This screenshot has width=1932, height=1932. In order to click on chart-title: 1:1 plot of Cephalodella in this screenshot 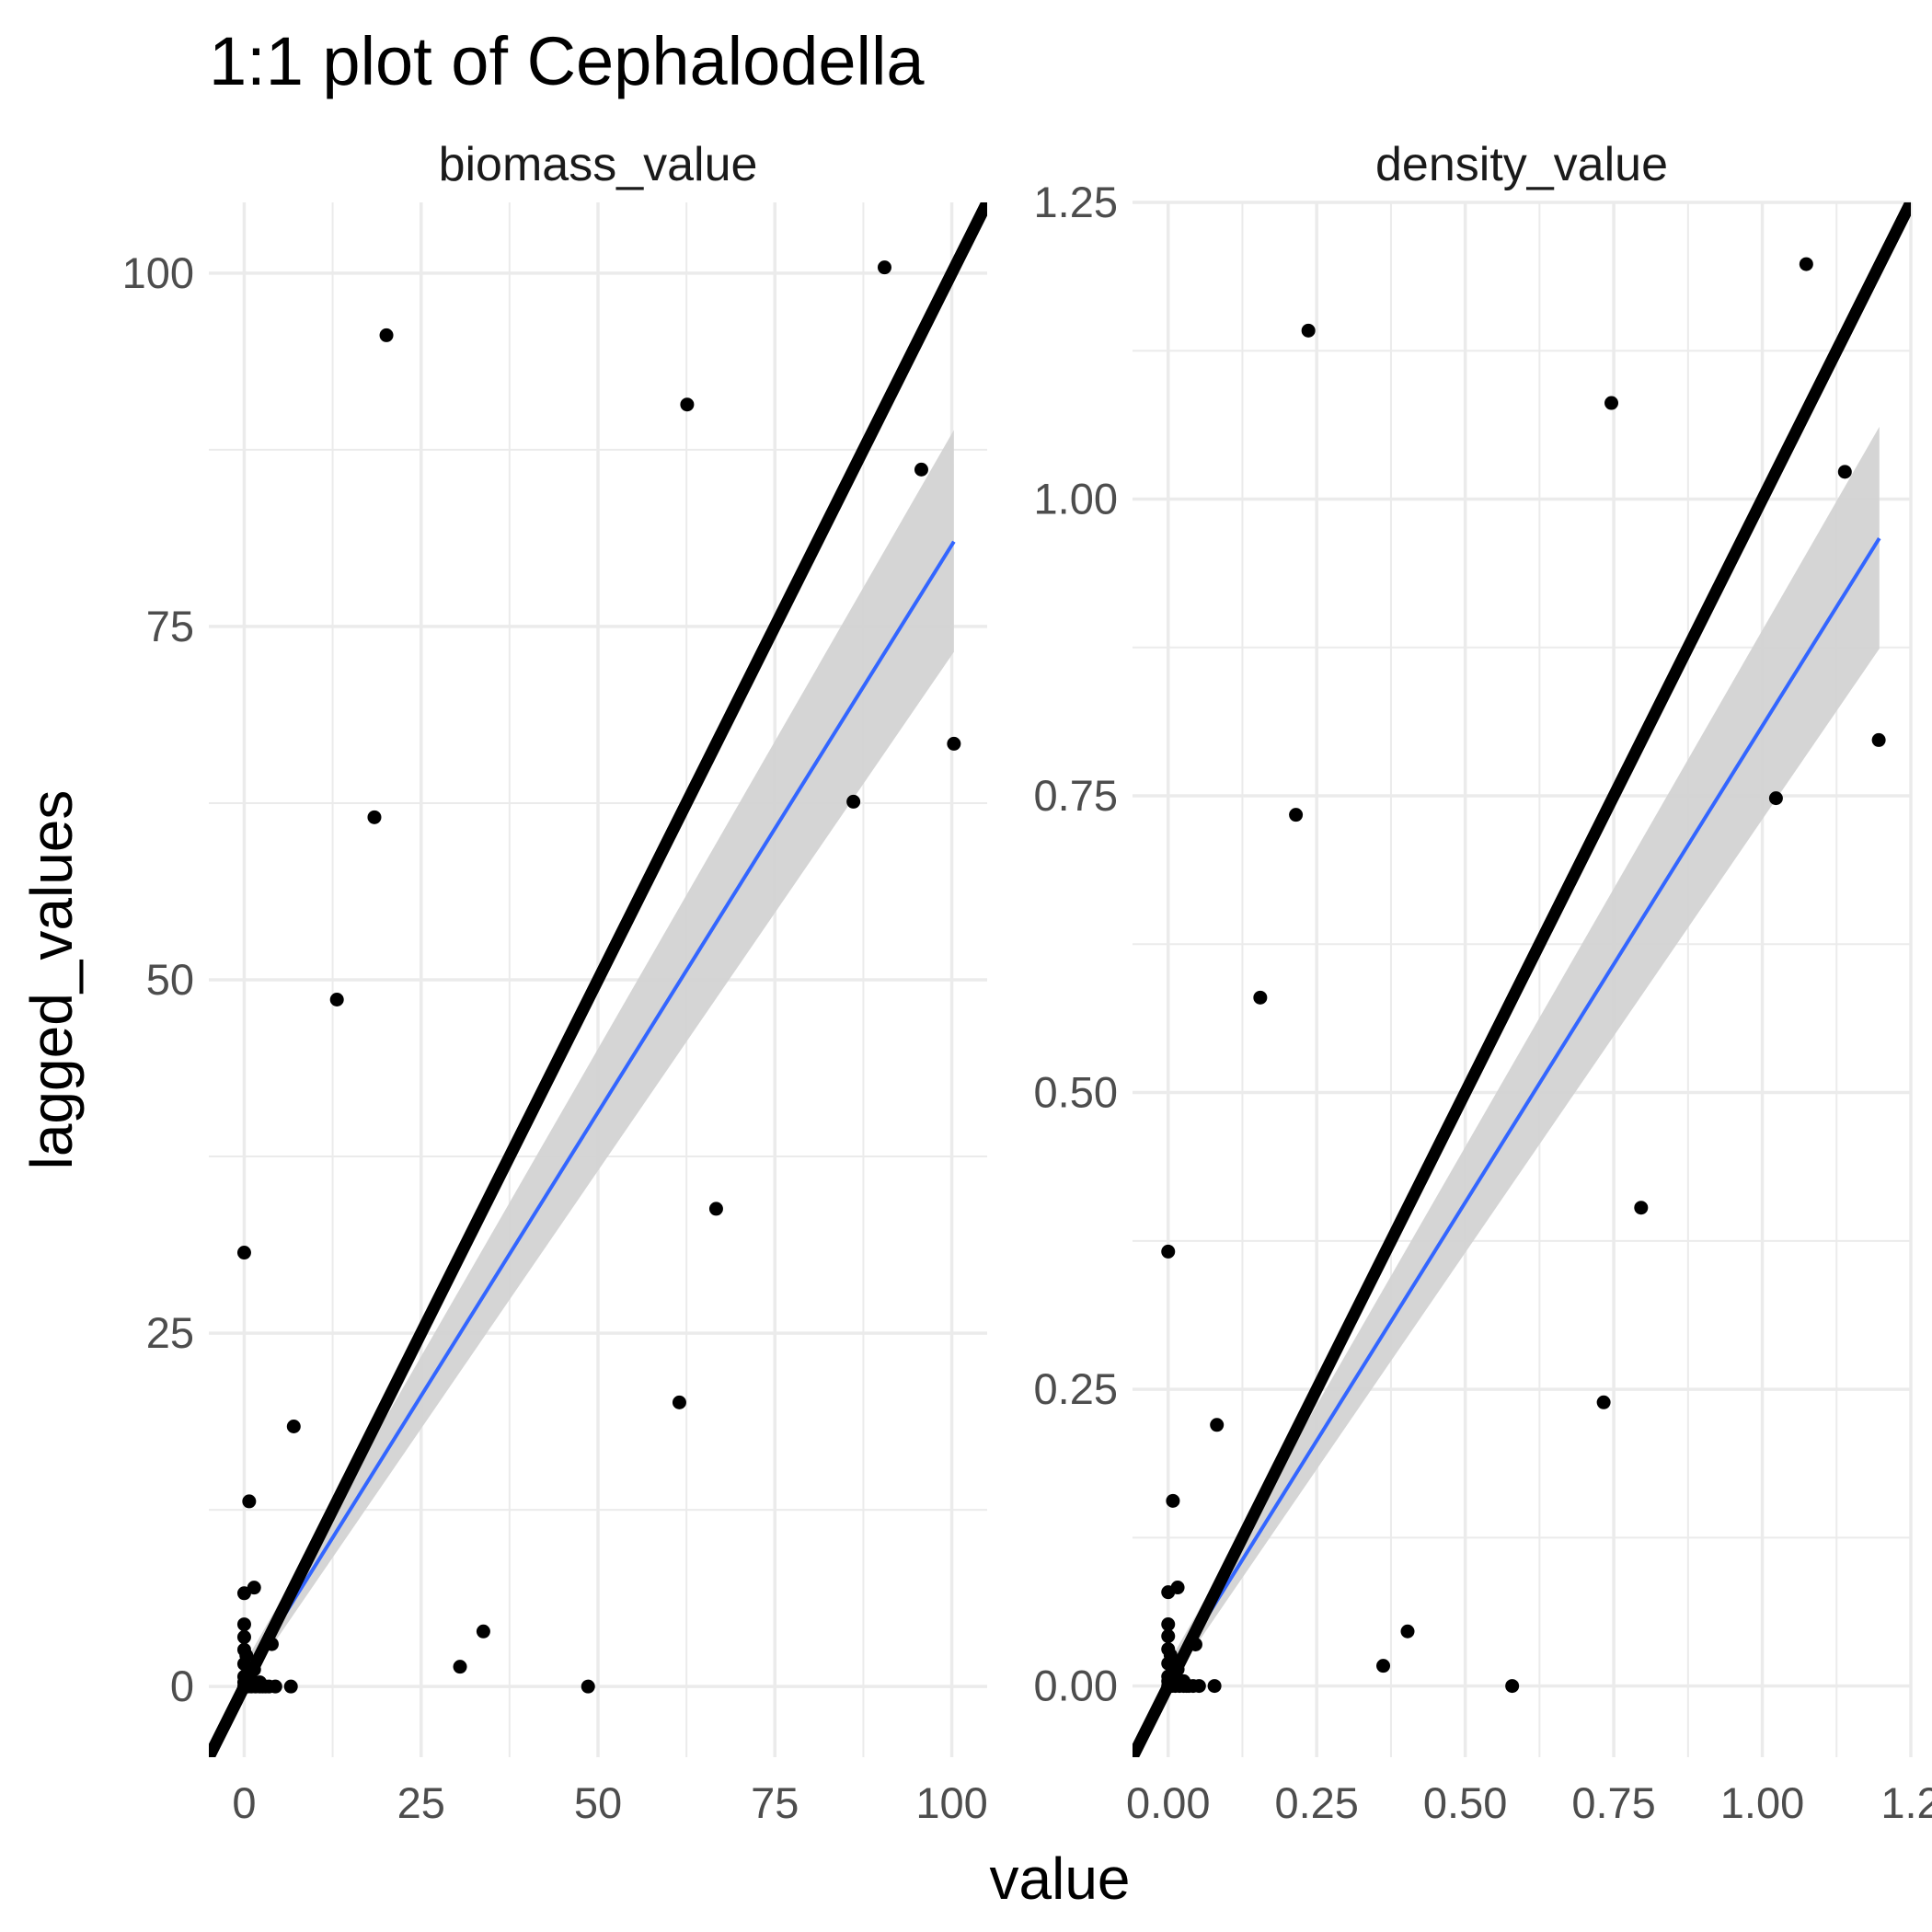, I will do `click(567, 61)`.